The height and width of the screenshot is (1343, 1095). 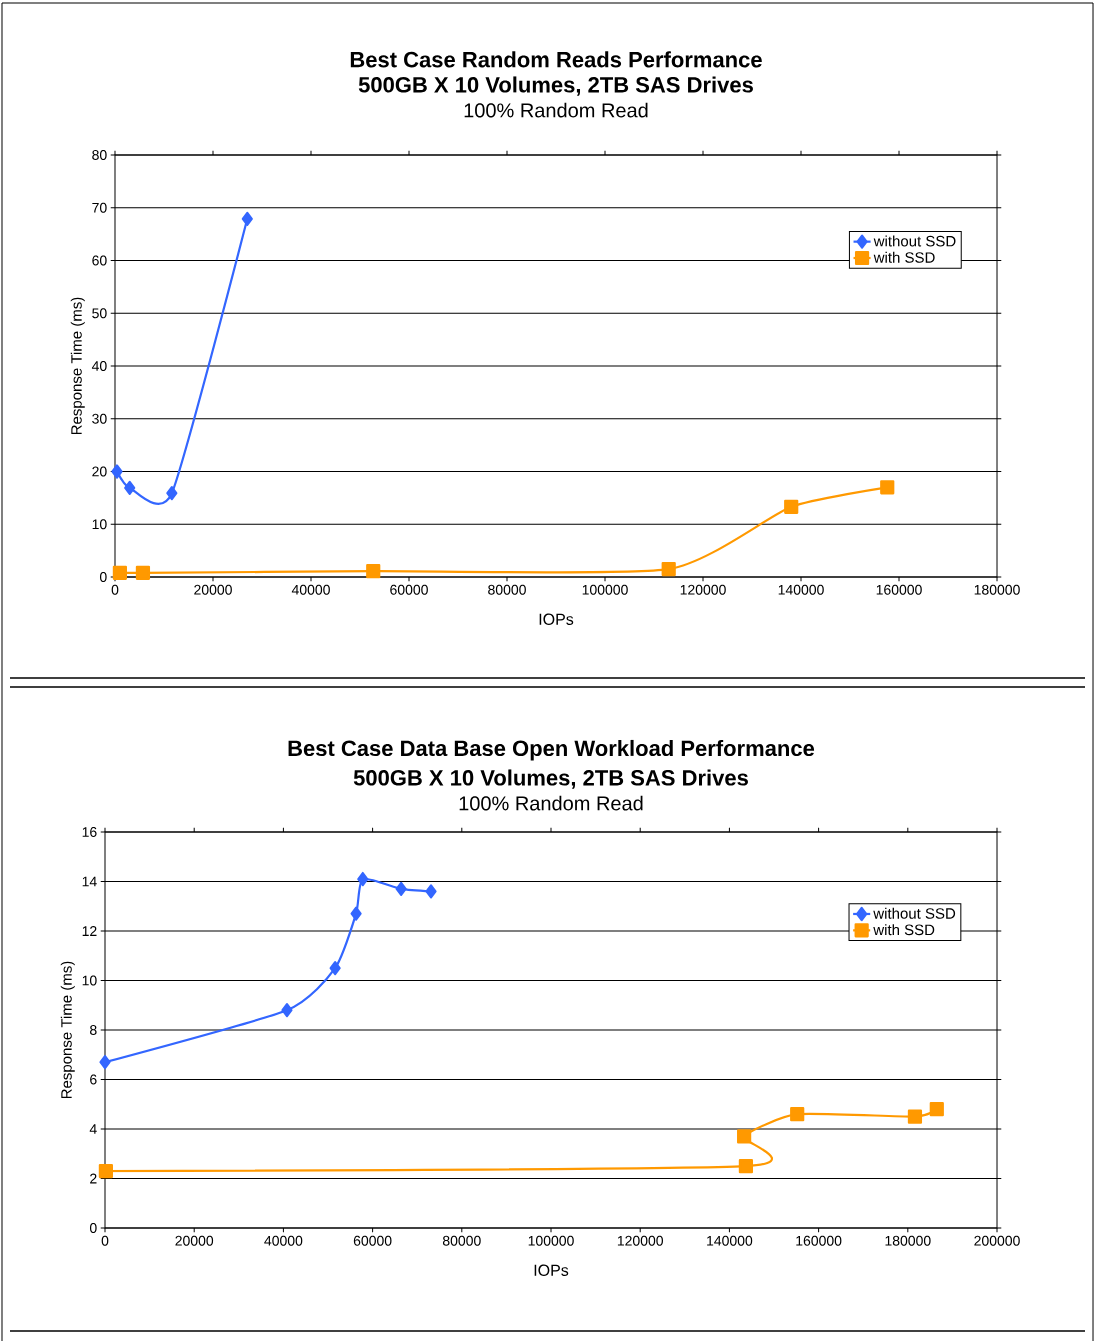 What do you see at coordinates (556, 59) in the screenshot?
I see `chart-title: Best Case Random Reads Performance` at bounding box center [556, 59].